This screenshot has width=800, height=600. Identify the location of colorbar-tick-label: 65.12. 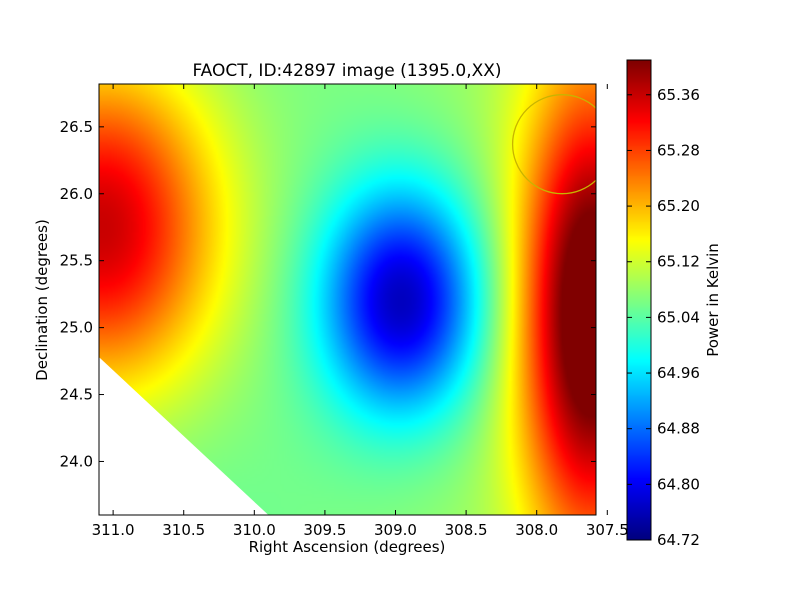
(678, 262).